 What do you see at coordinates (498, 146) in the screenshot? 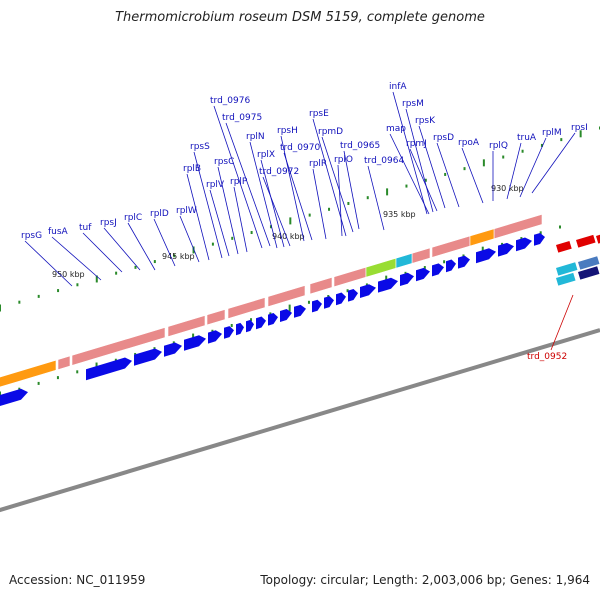
I see `gene-label: rplQ` at bounding box center [498, 146].